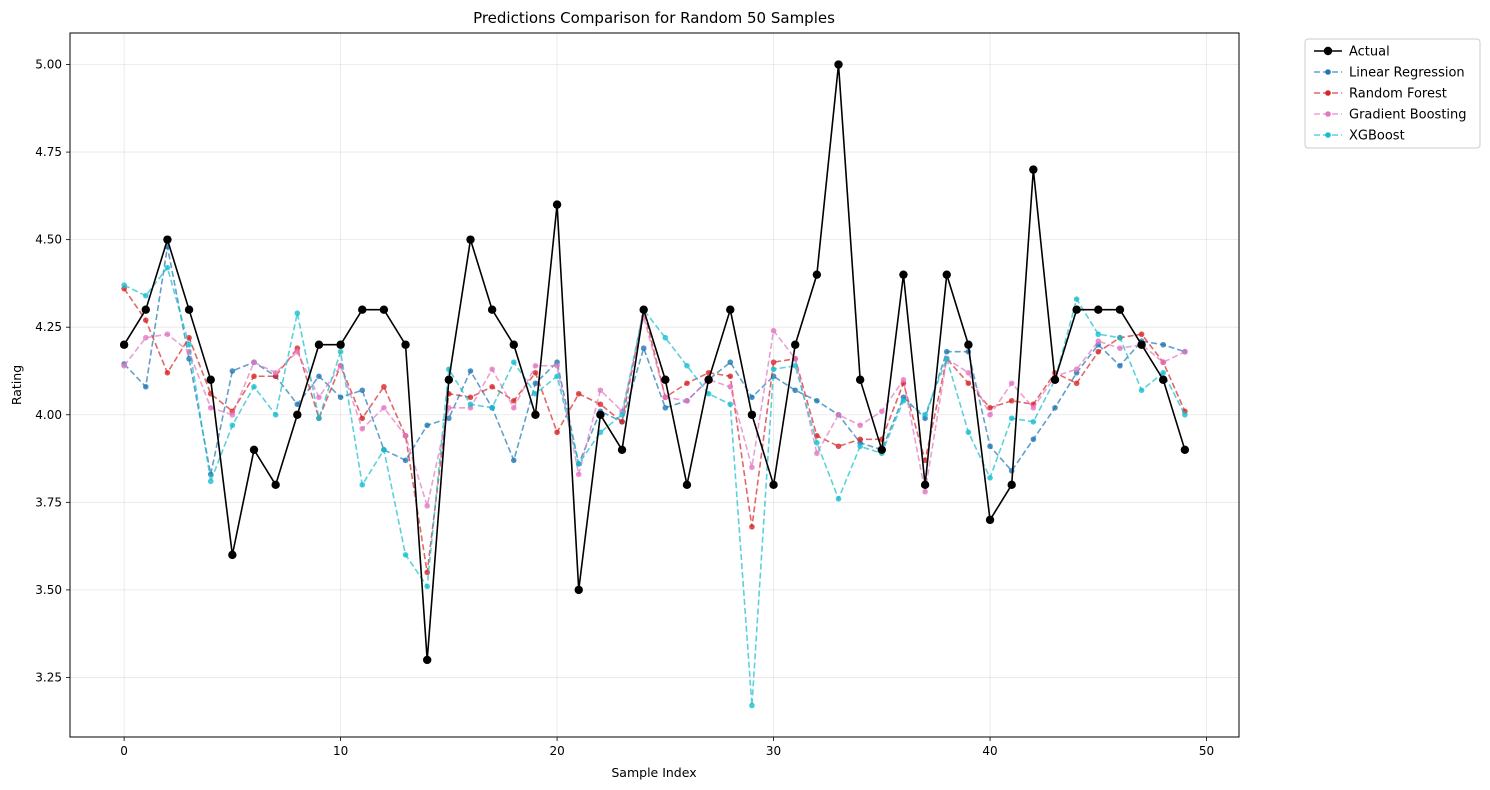 Image resolution: width=1490 pixels, height=790 pixels. I want to click on legend-marker, so click(1328, 93).